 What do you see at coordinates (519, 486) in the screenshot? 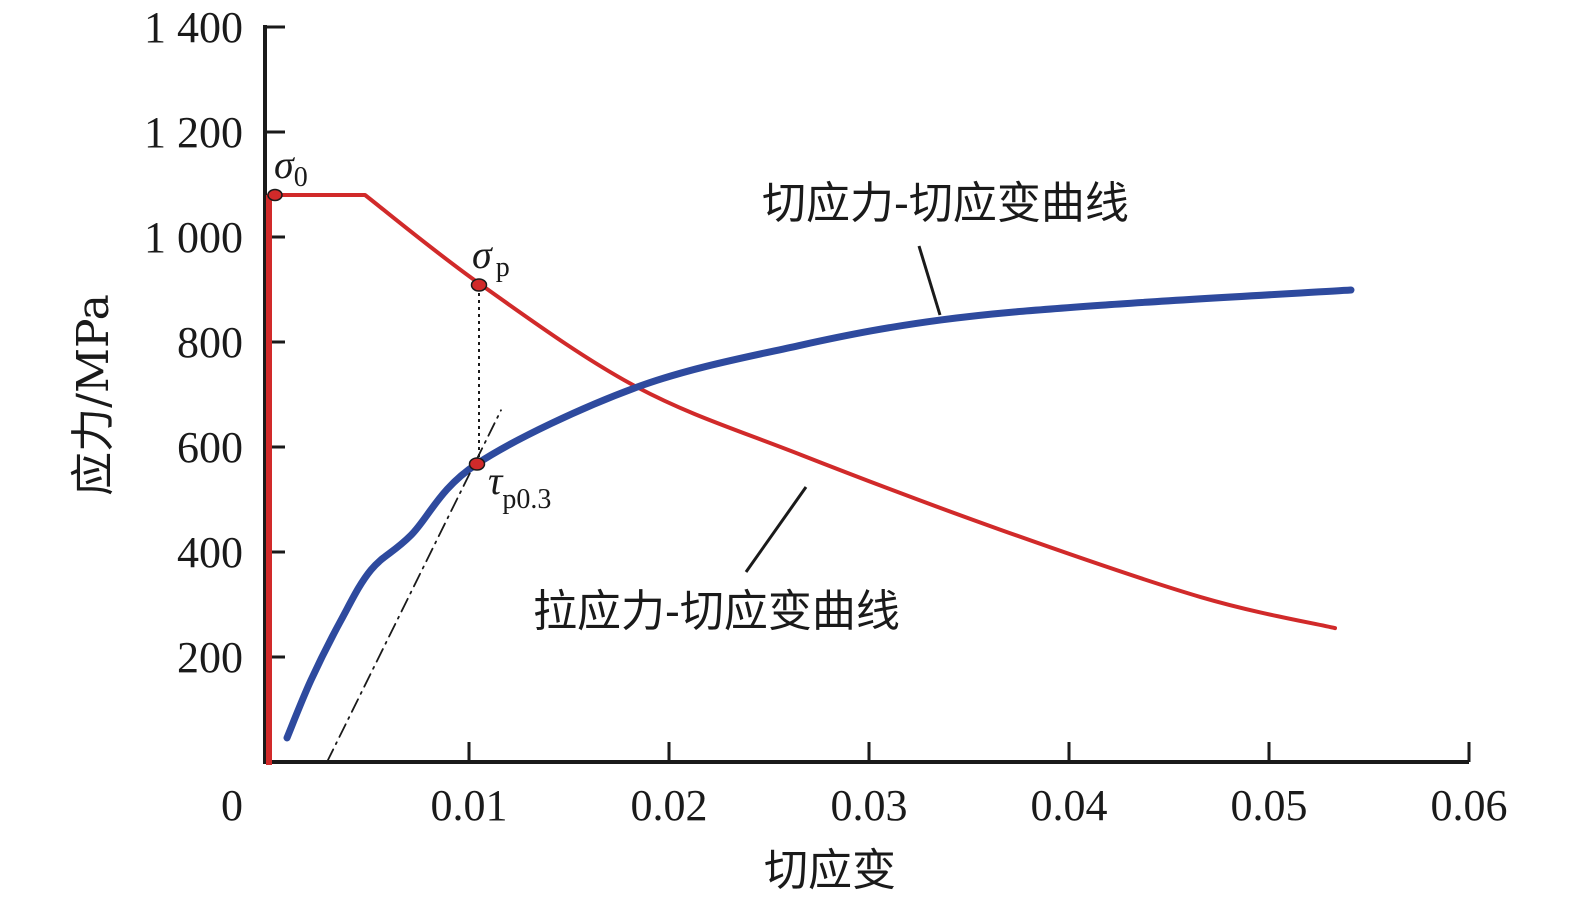
I see `tau-label: τp0.3` at bounding box center [519, 486].